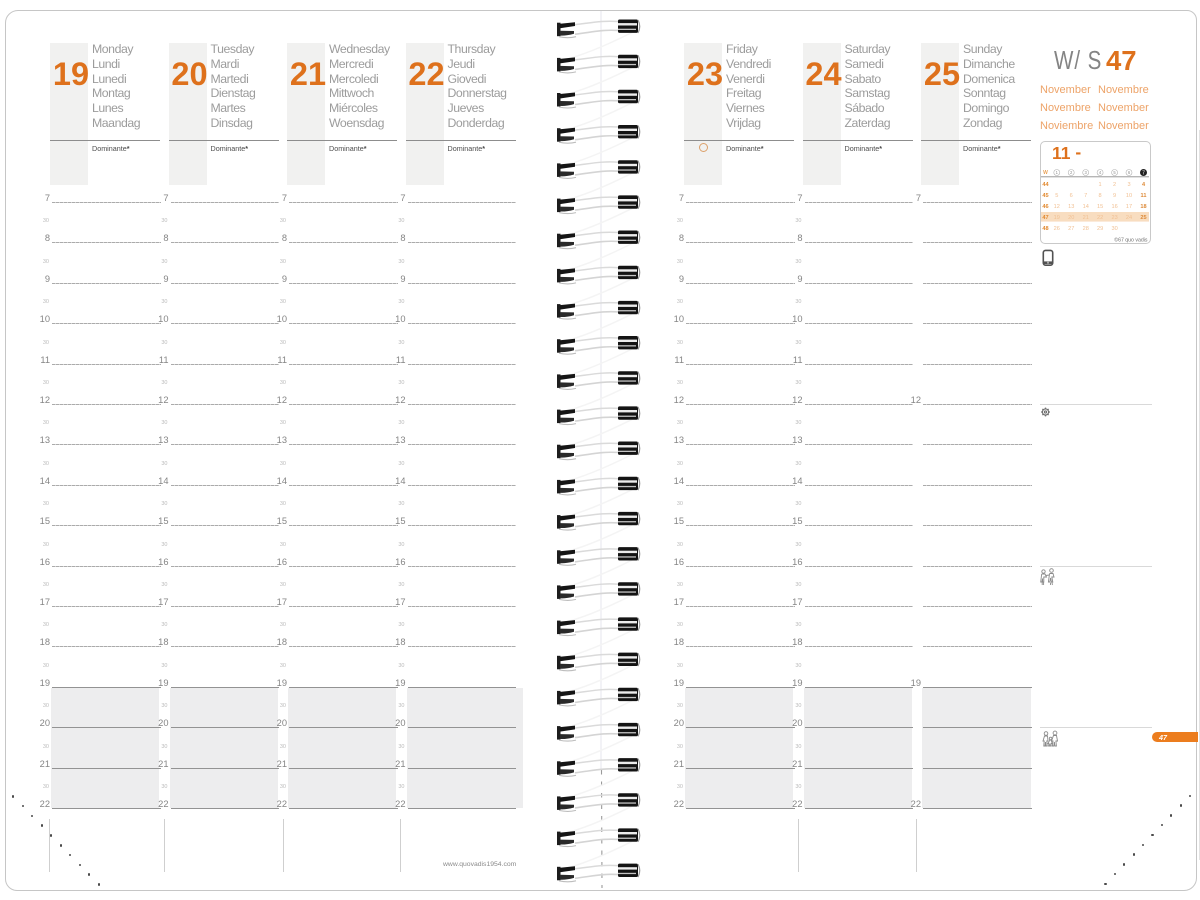  I want to click on svg-text: 48, so click(1045, 229).